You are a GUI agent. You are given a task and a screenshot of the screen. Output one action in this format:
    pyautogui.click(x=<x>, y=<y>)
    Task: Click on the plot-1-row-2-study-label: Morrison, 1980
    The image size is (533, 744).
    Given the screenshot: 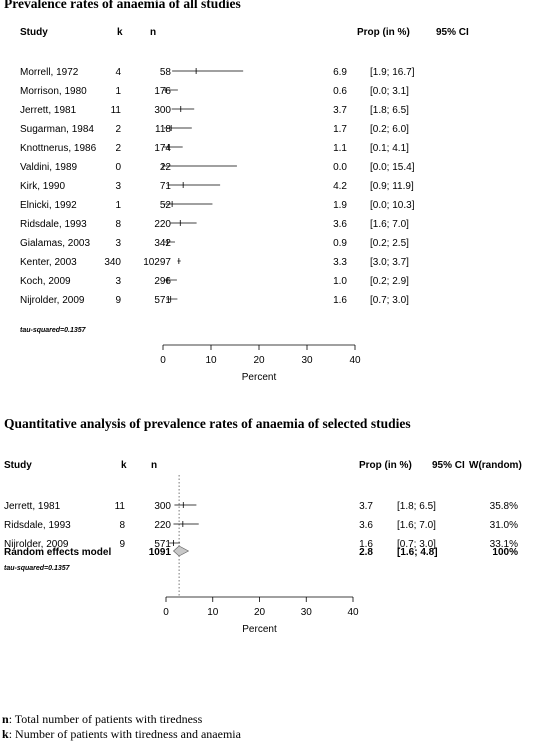 What is the action you would take?
    pyautogui.click(x=53, y=91)
    